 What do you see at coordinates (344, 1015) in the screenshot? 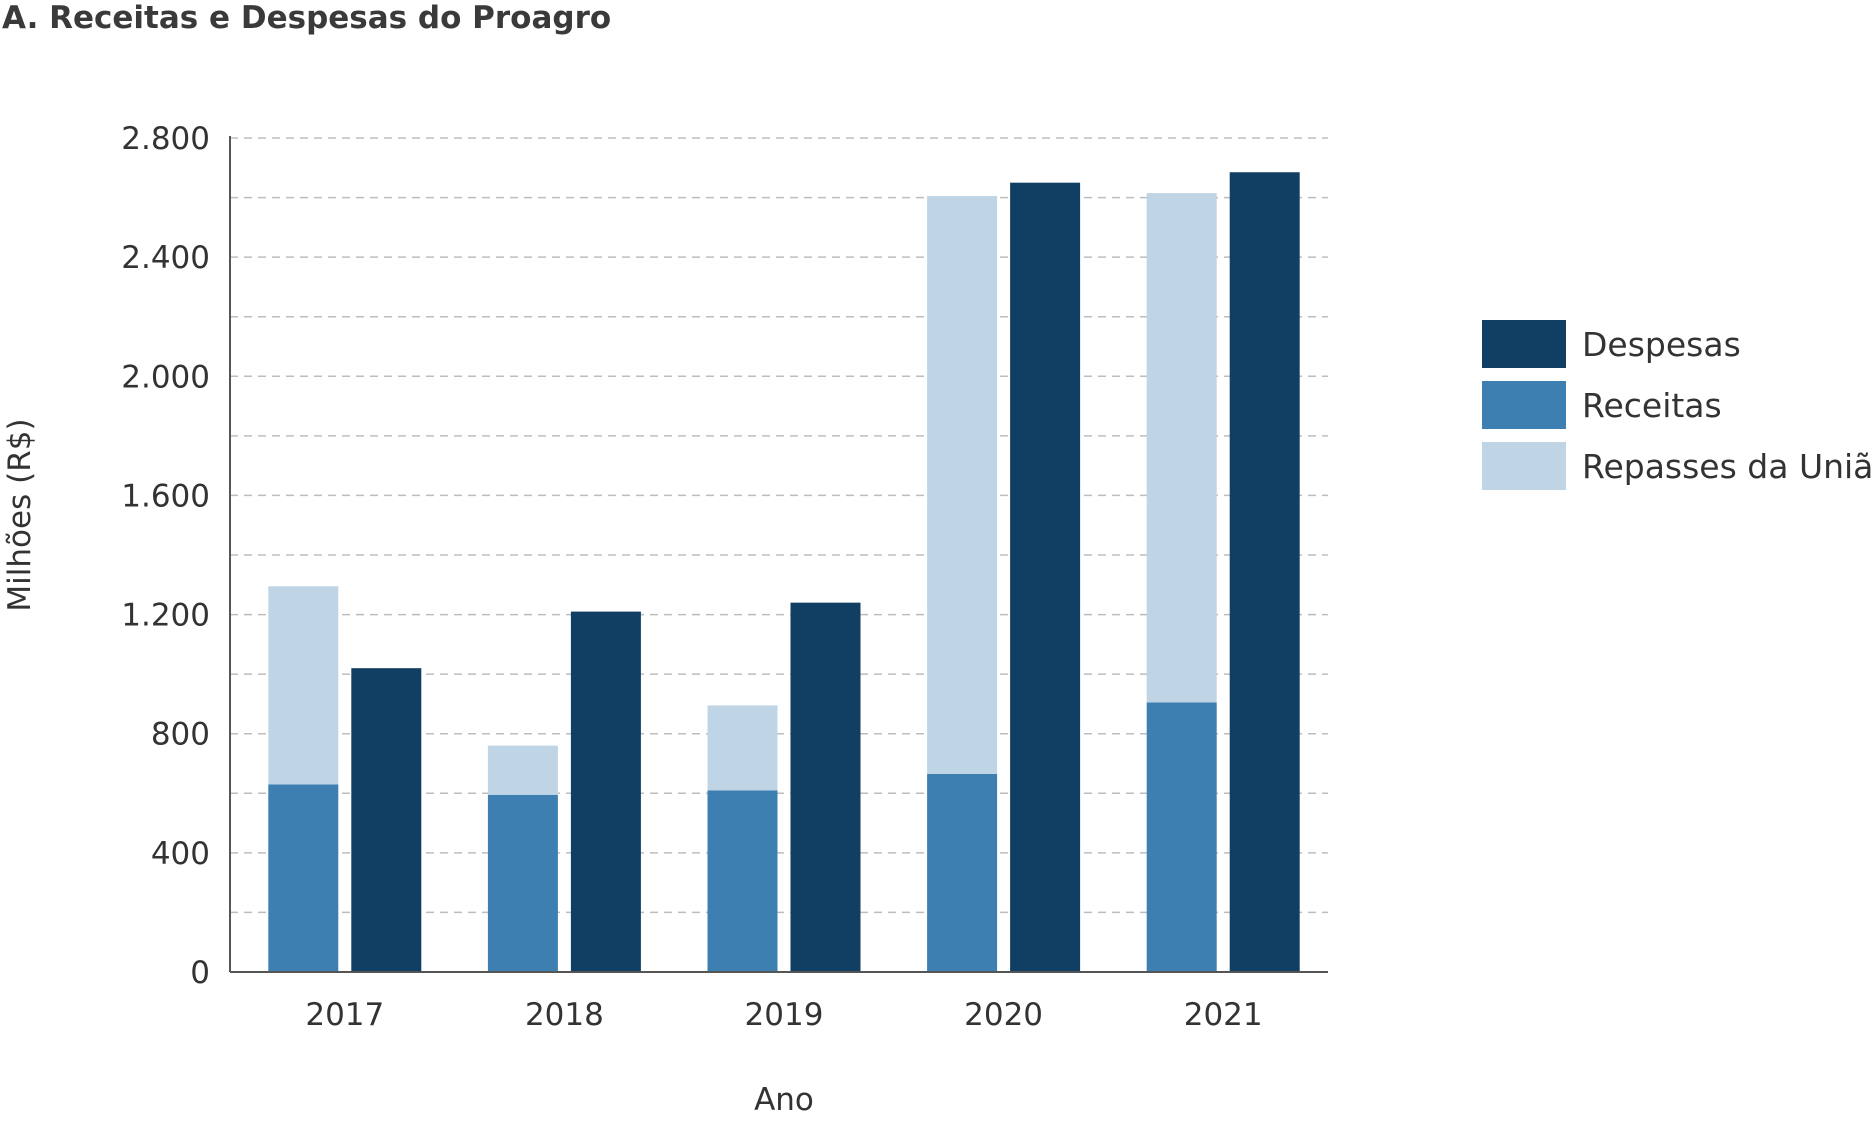
I see `x-tick-label: 2017` at bounding box center [344, 1015].